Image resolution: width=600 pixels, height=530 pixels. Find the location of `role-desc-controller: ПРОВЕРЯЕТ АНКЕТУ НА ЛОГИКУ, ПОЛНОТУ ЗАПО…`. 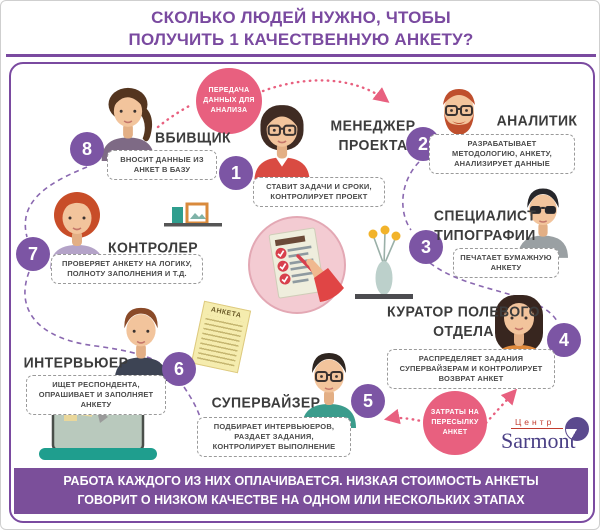

role-desc-controller: ПРОВЕРЯЕТ АНКЕТУ НА ЛОГИКУ, ПОЛНОТУ ЗАПО… is located at coordinates (127, 269).